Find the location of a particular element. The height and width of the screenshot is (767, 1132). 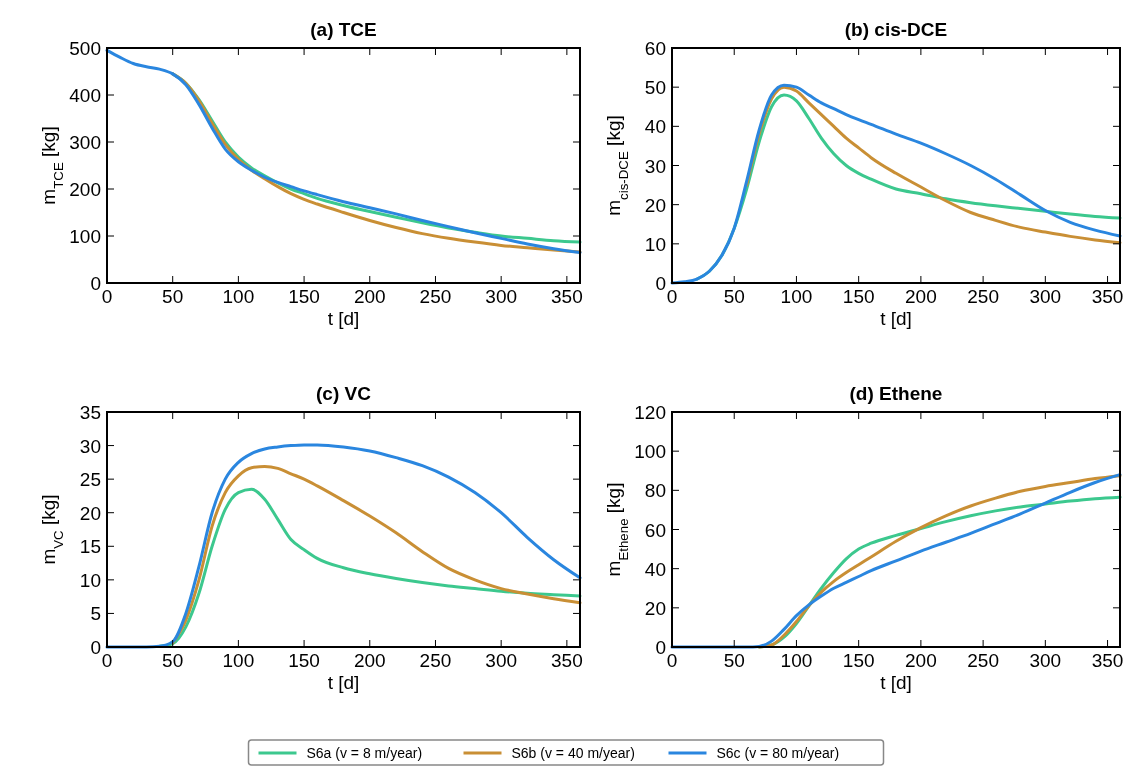

y-tick-label: 5 is located at coordinates (95, 614).